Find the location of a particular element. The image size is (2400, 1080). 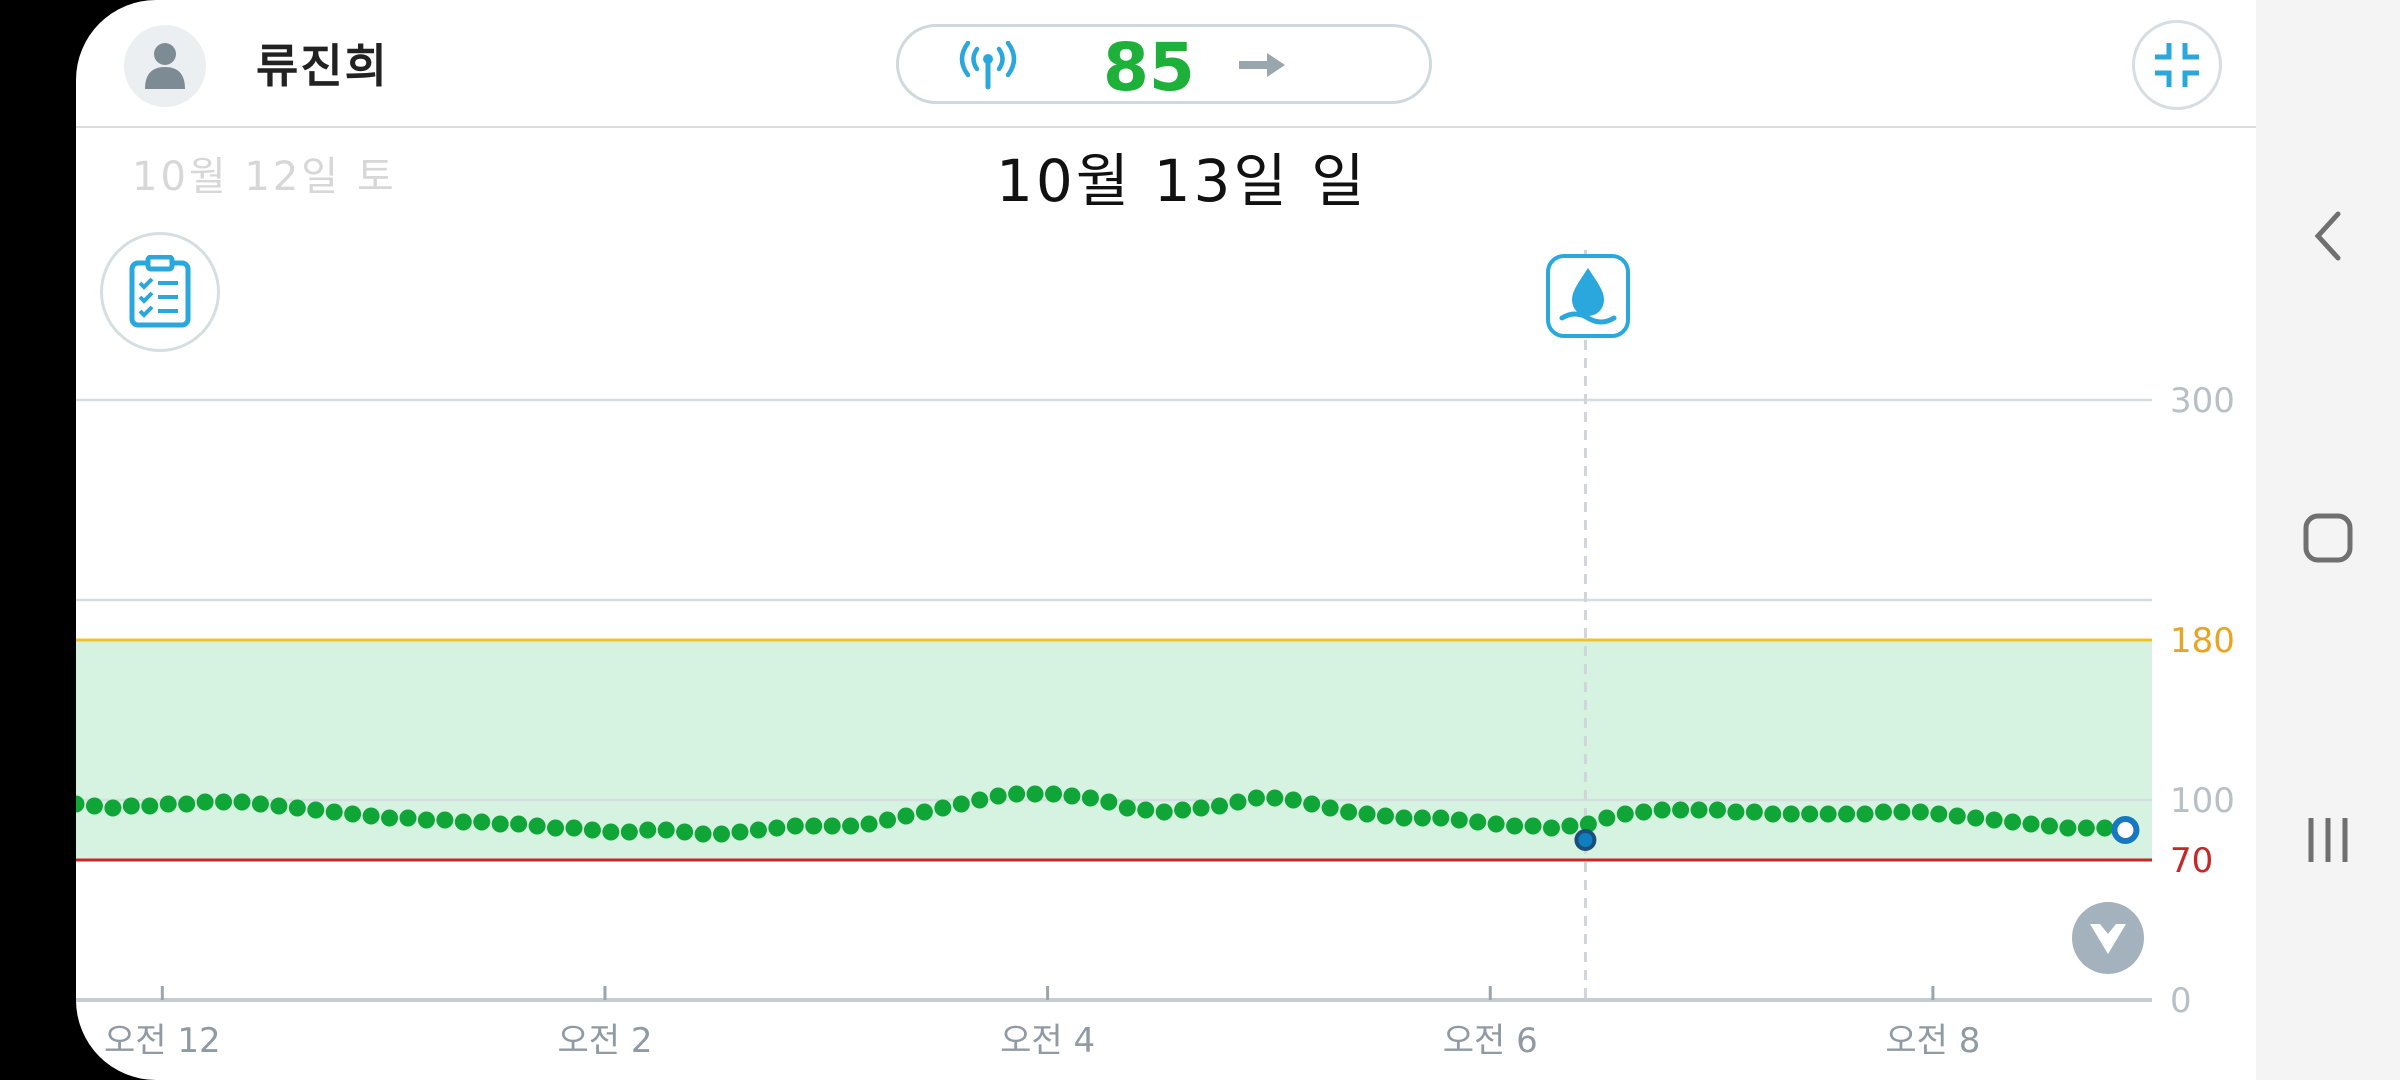

y-tick-label: 70 is located at coordinates (2191, 861).